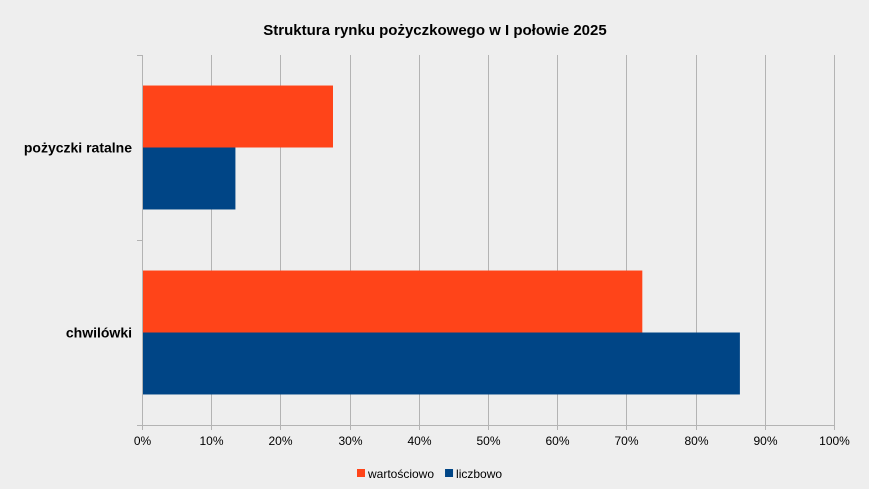 The height and width of the screenshot is (489, 869). What do you see at coordinates (488, 441) in the screenshot?
I see `x-tick-label: 50%` at bounding box center [488, 441].